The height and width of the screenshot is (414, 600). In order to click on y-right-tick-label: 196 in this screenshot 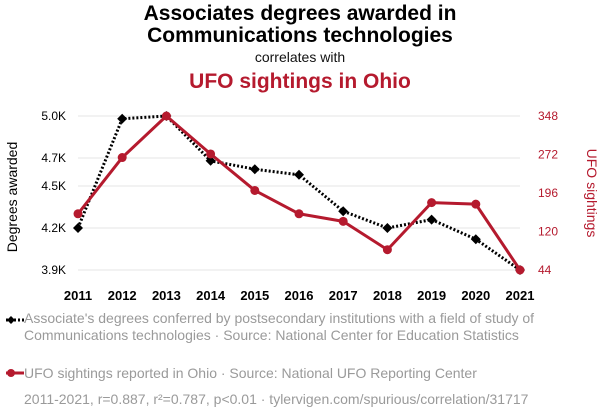, I will do `click(548, 193)`.